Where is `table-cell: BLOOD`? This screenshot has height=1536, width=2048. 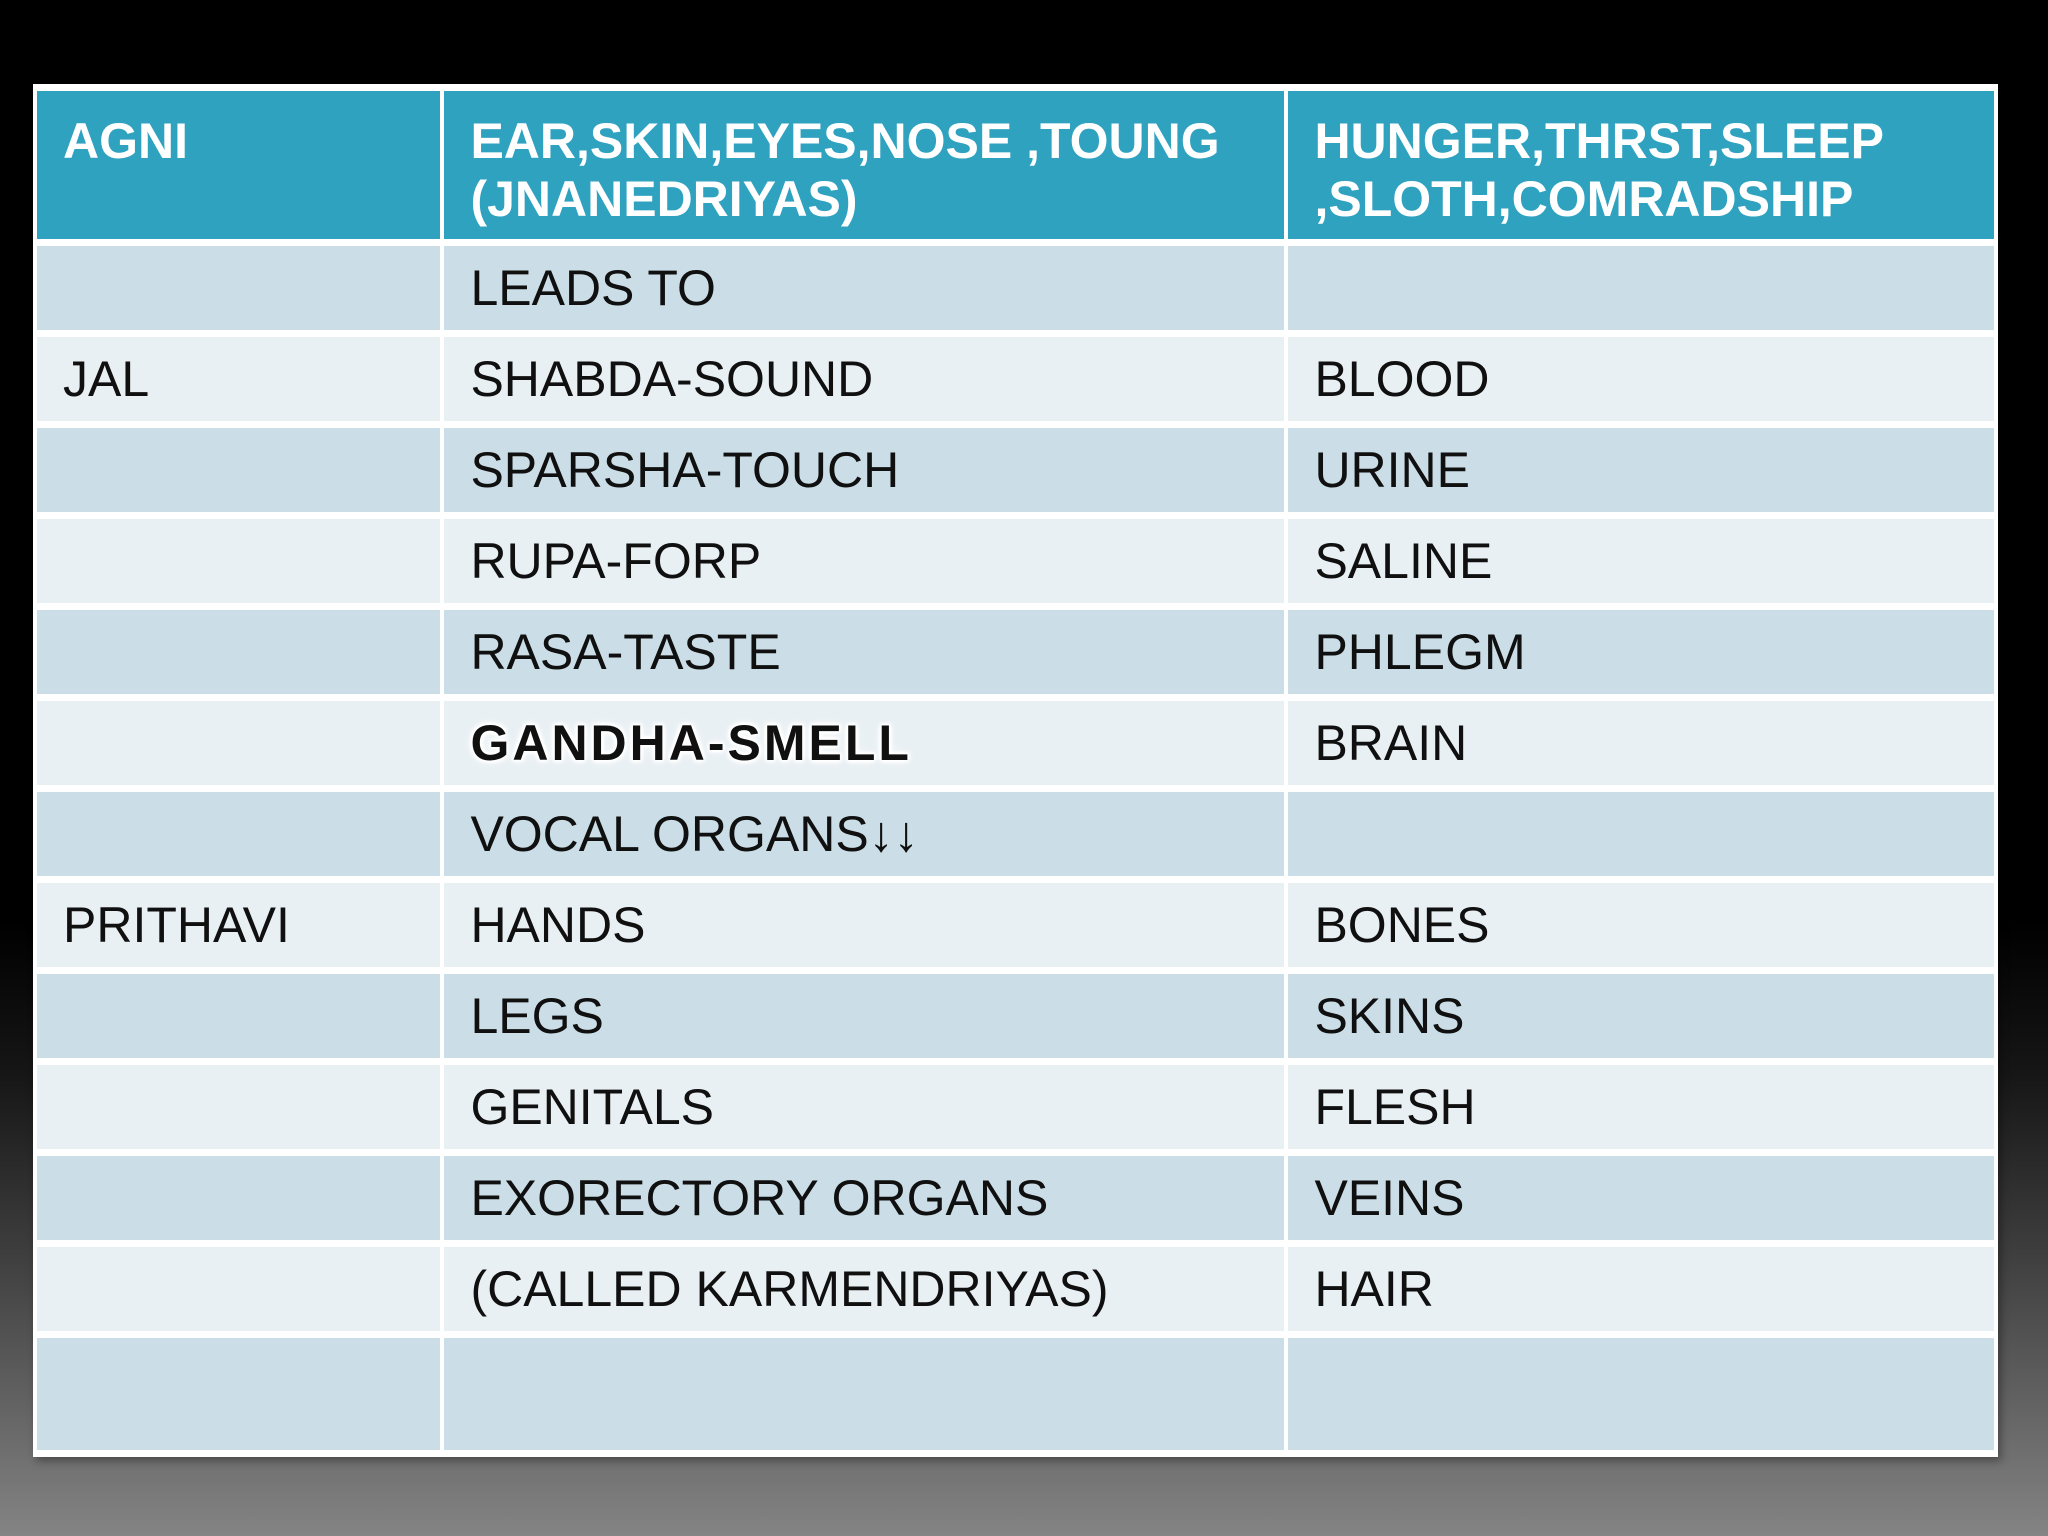
table-cell: BLOOD is located at coordinates (1641, 379).